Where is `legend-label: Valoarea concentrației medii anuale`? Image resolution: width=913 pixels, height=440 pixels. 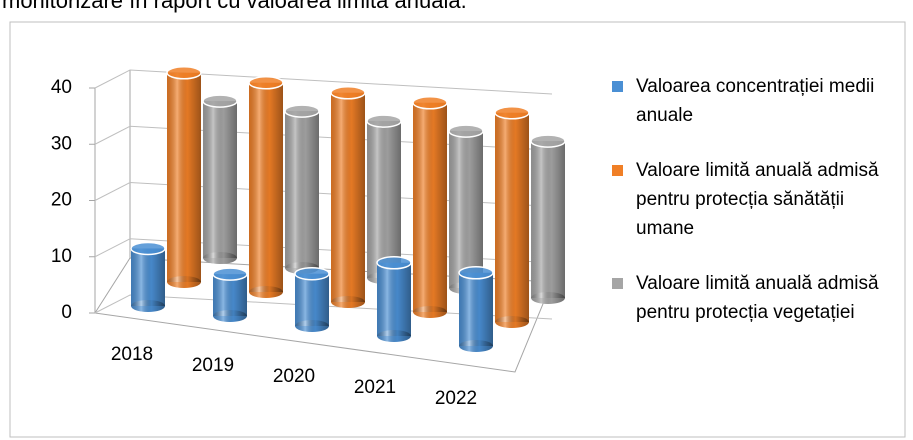 legend-label: Valoarea concentrației medii anuale is located at coordinates (755, 101).